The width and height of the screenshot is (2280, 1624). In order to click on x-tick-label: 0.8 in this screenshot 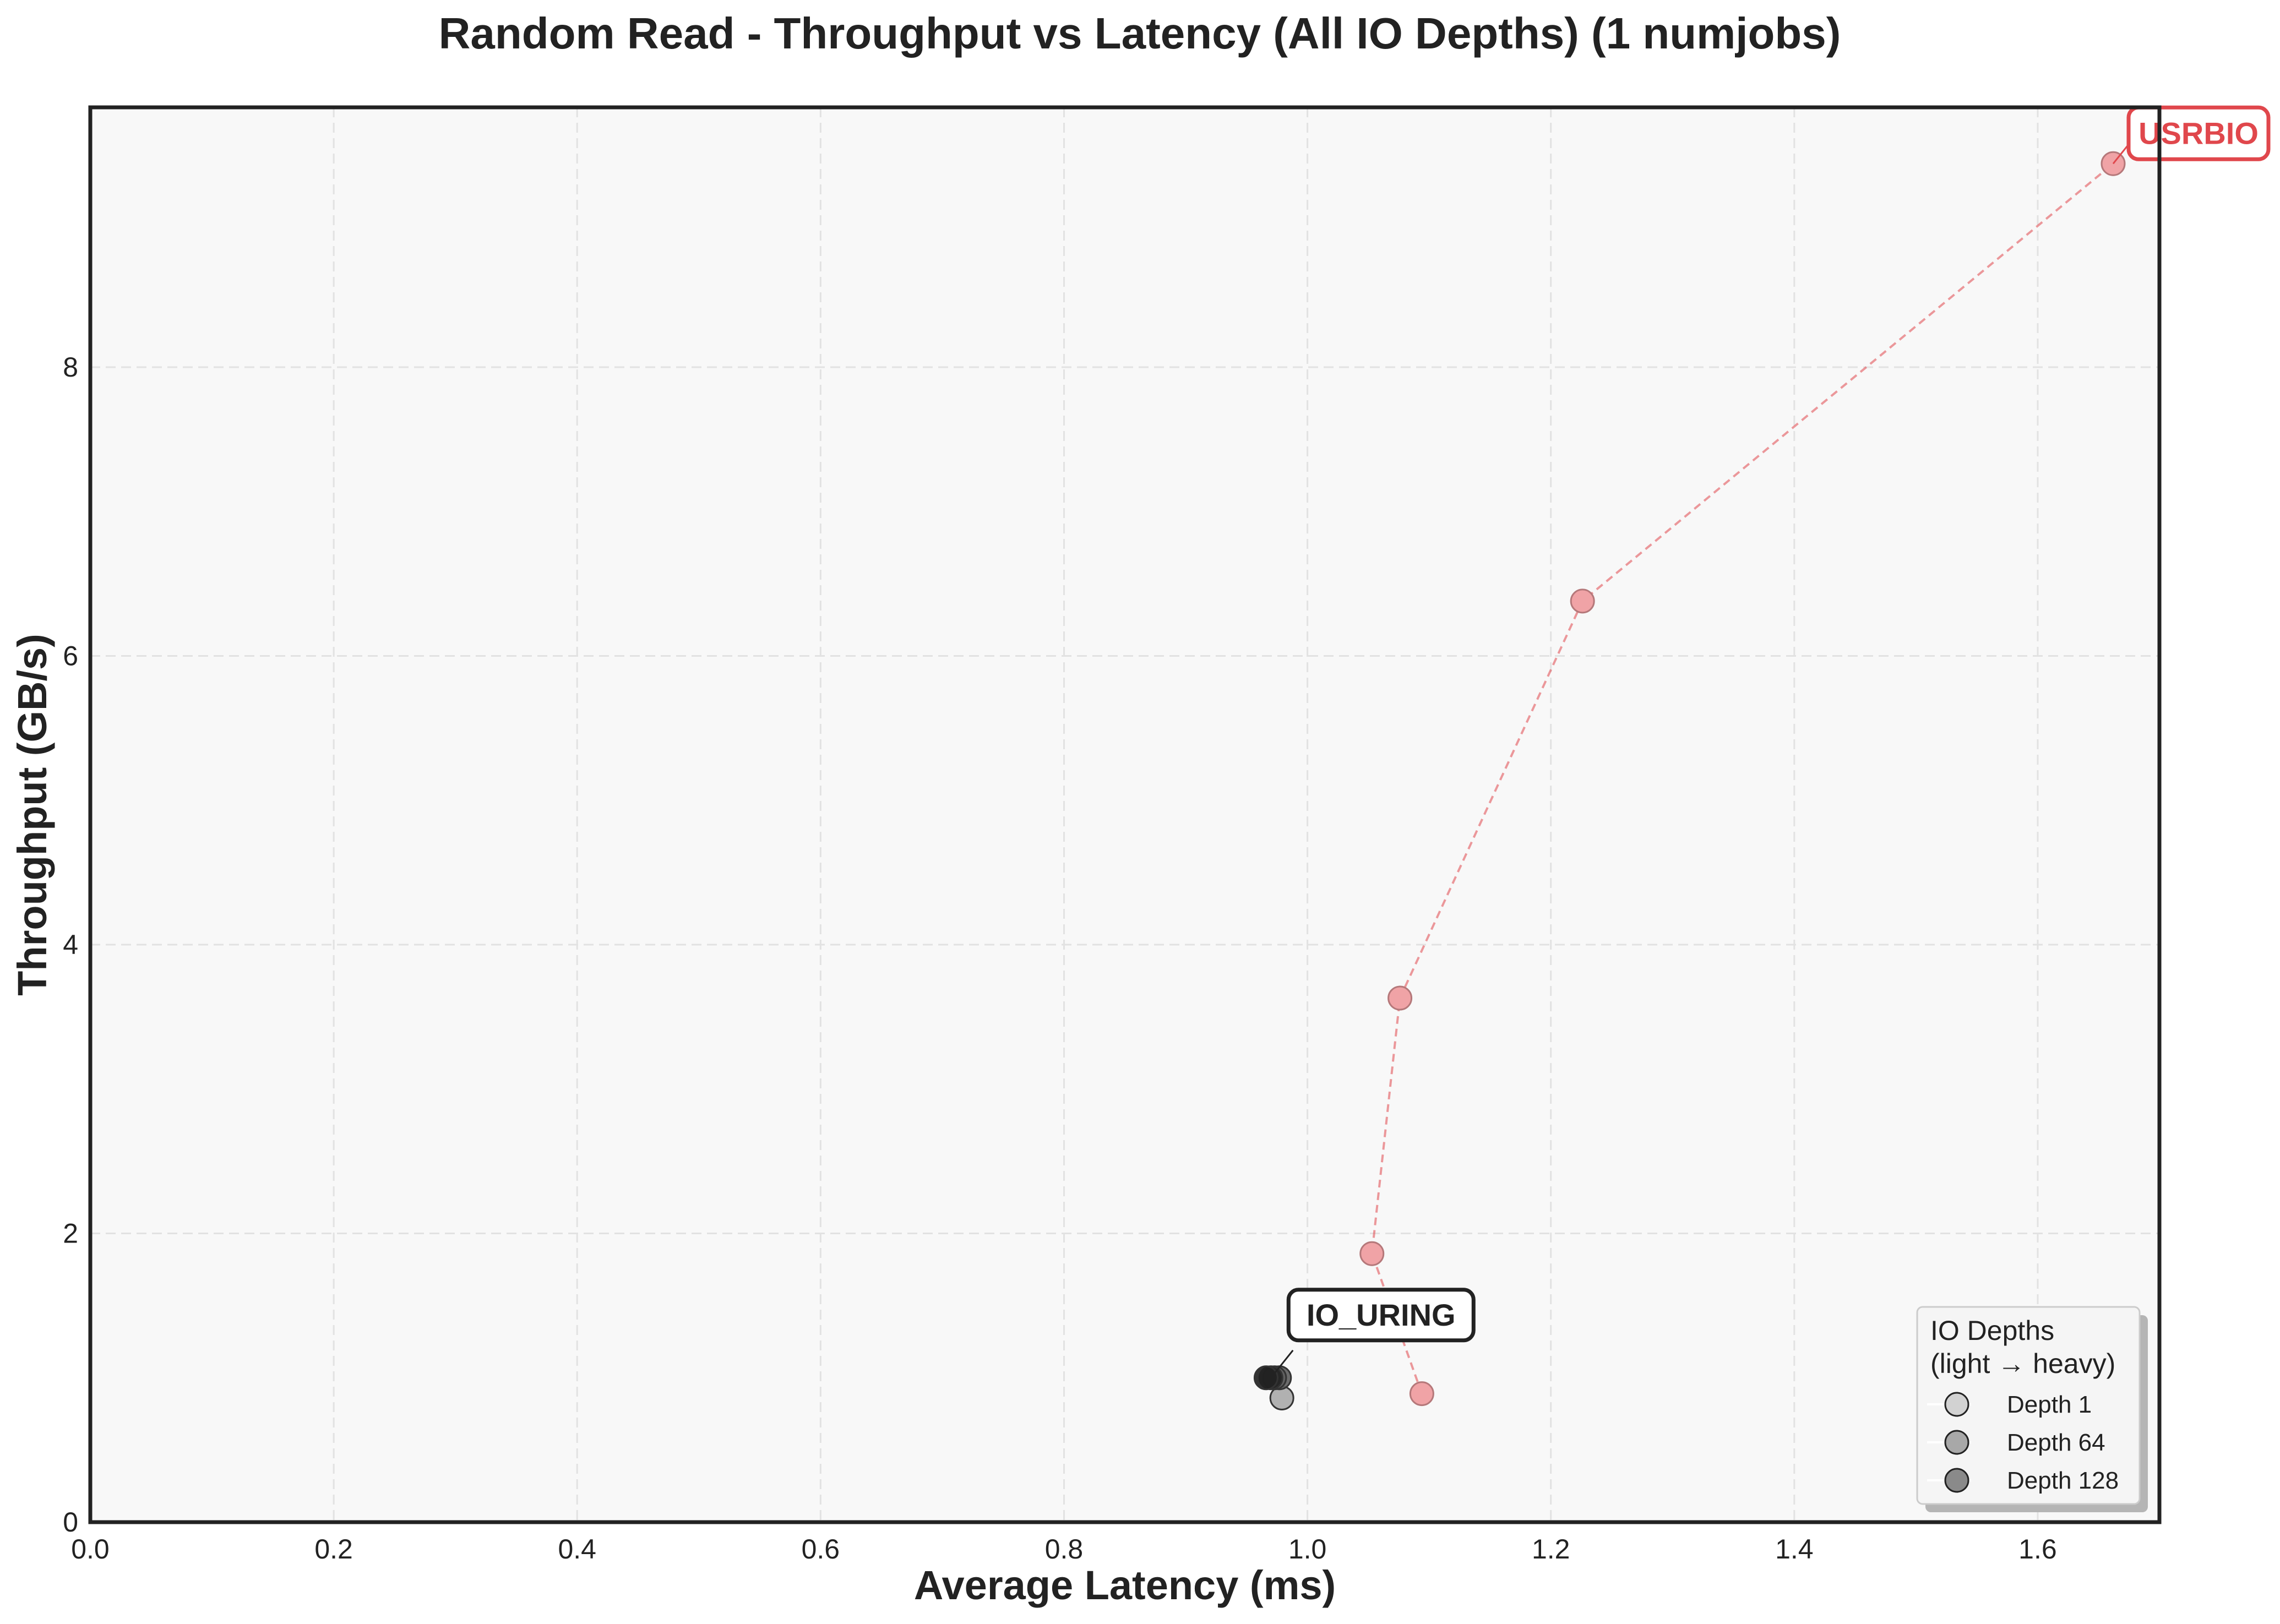, I will do `click(1064, 1549)`.